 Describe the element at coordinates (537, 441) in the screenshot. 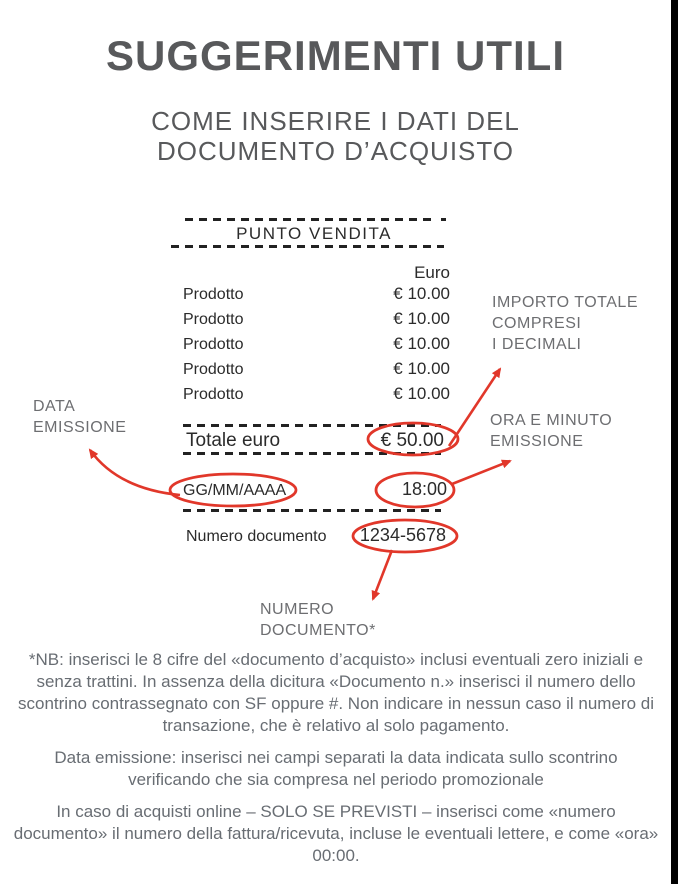

I see `annotation-time-line2: EMISSIONE` at that location.